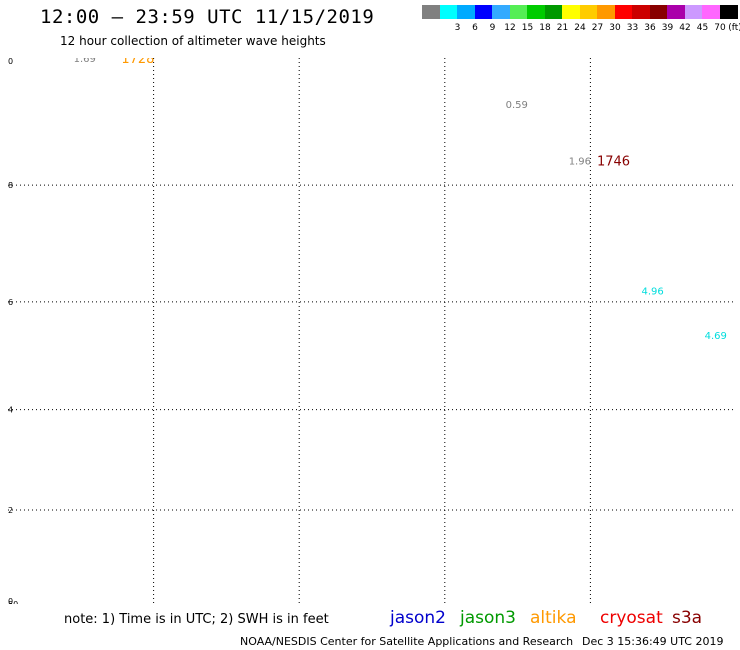  Describe the element at coordinates (613, 162) in the screenshot. I see `pass-time-tag: 1746` at that location.